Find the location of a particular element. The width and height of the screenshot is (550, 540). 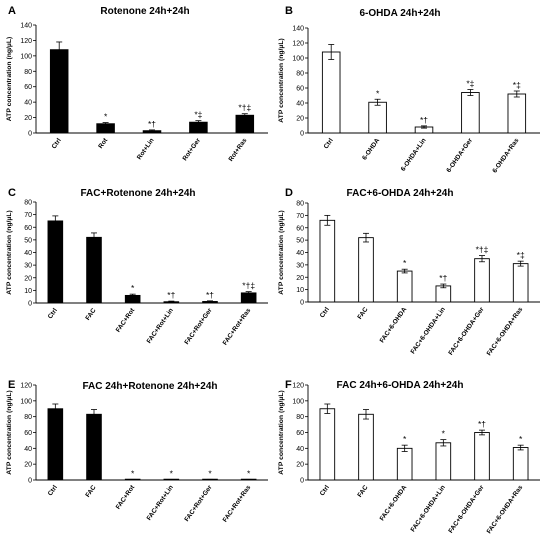

x-tick-label: FAC+6-OHDA+Ger is located at coordinates (466, 331).